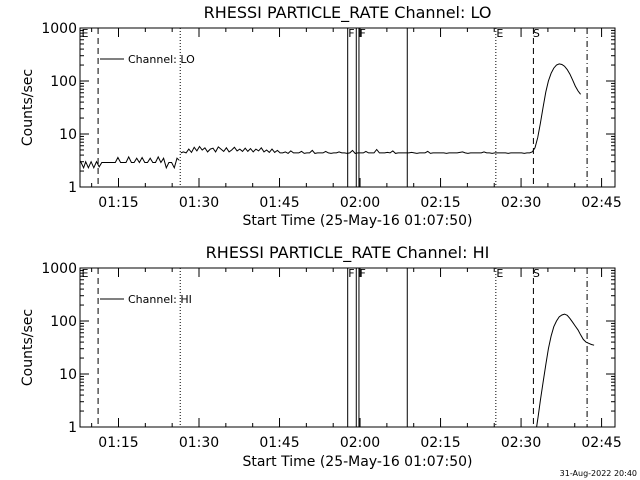 This screenshot has height=480, width=640. I want to click on legend-label: Channel: HI, so click(160, 299).